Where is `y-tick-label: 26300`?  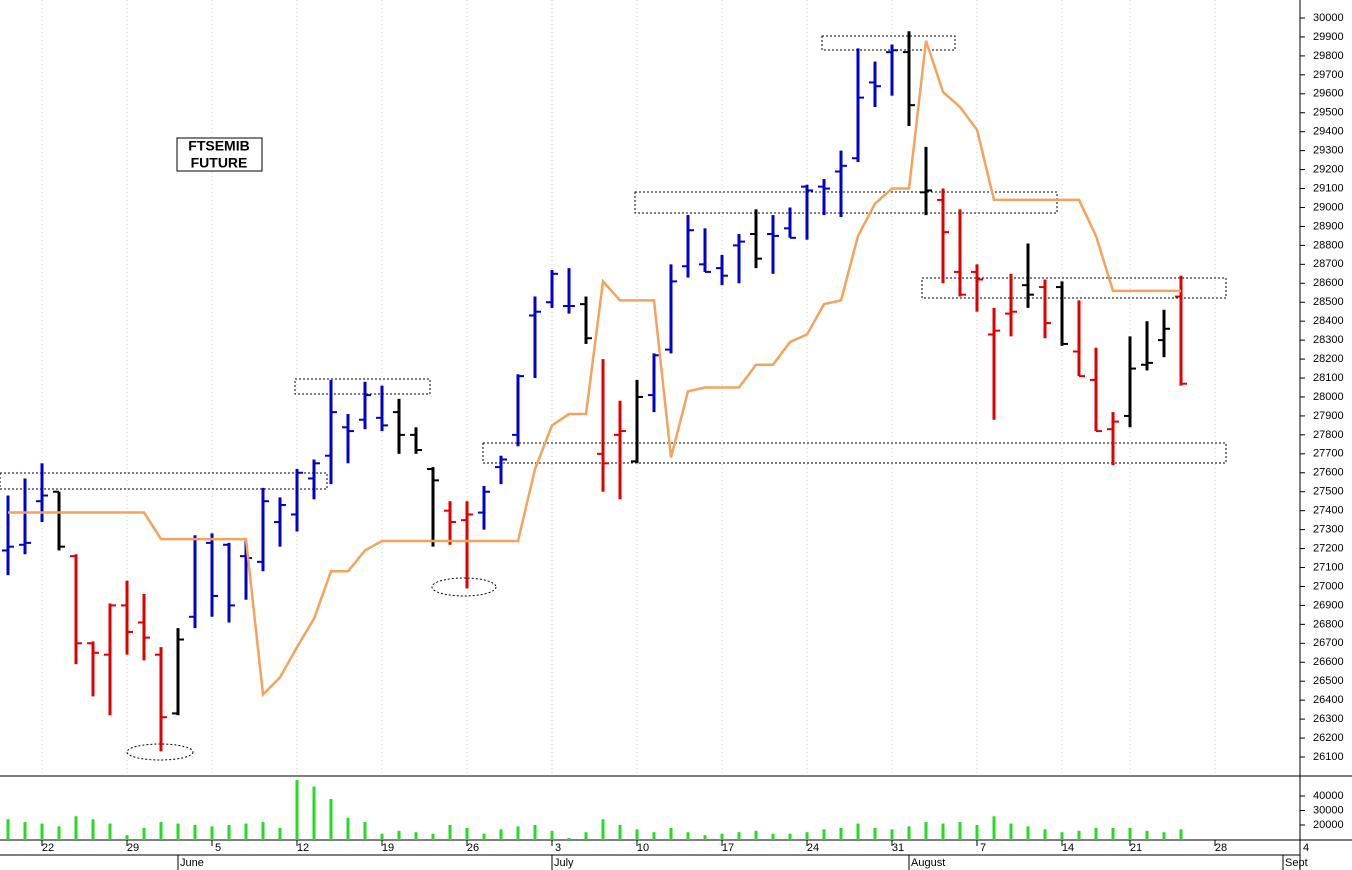 y-tick-label: 26300 is located at coordinates (1328, 719).